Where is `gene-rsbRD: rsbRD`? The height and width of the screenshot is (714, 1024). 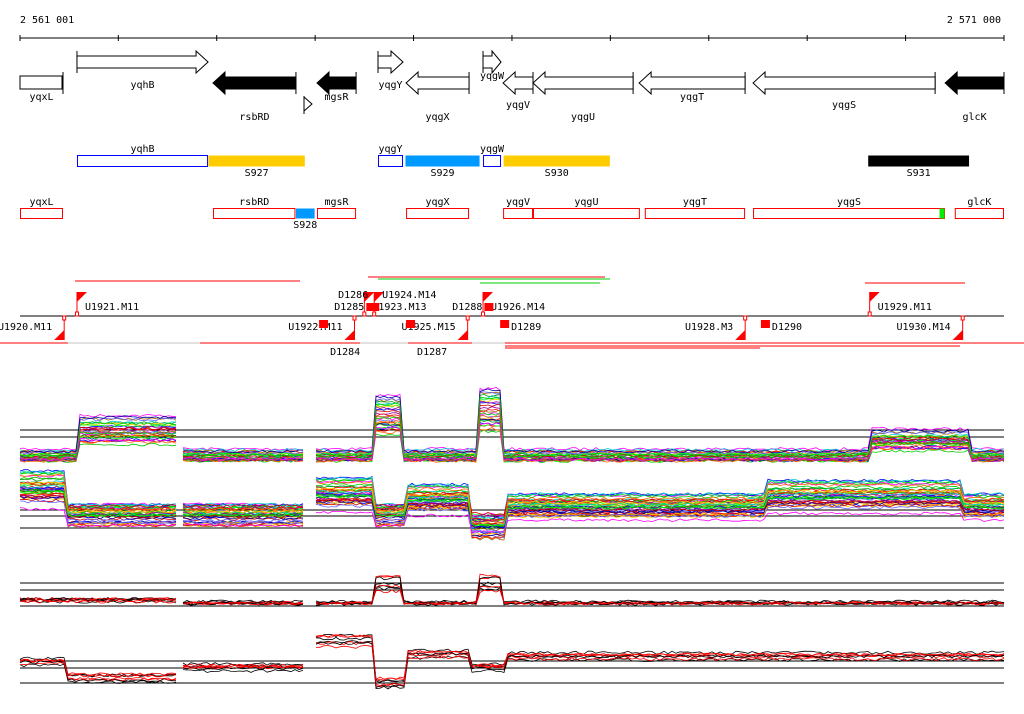
gene-rsbRD: rsbRD is located at coordinates (254, 96).